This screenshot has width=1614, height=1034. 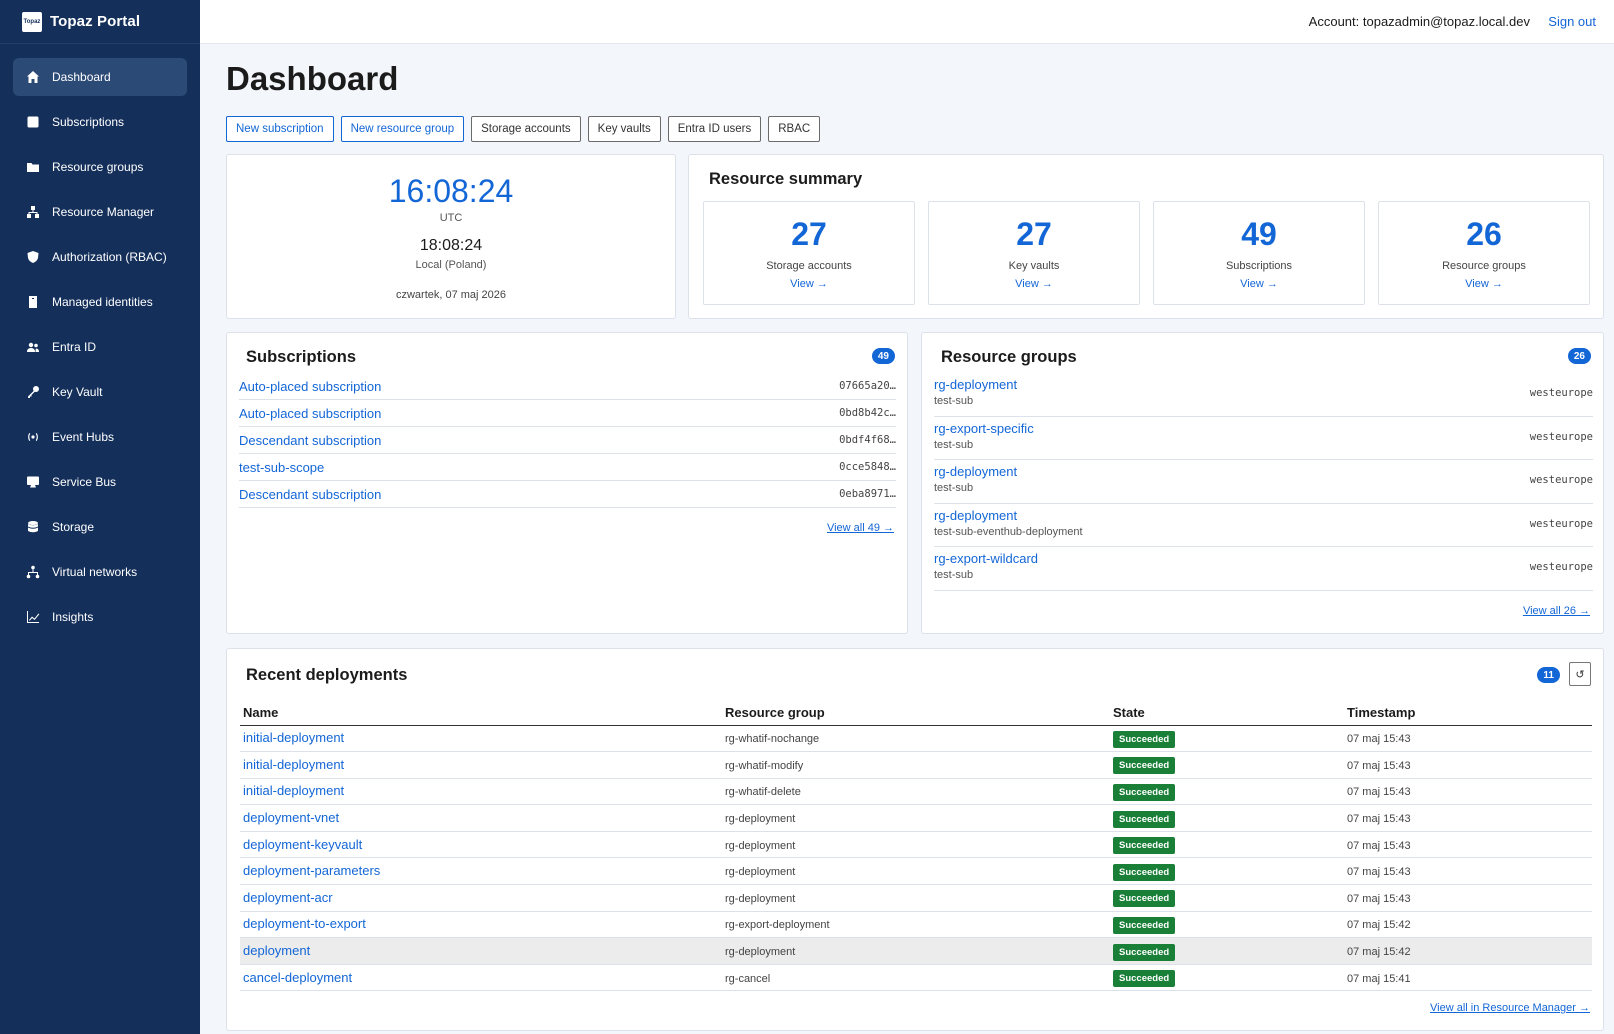 What do you see at coordinates (280, 129) in the screenshot?
I see `new-subscription-button: New subscription` at bounding box center [280, 129].